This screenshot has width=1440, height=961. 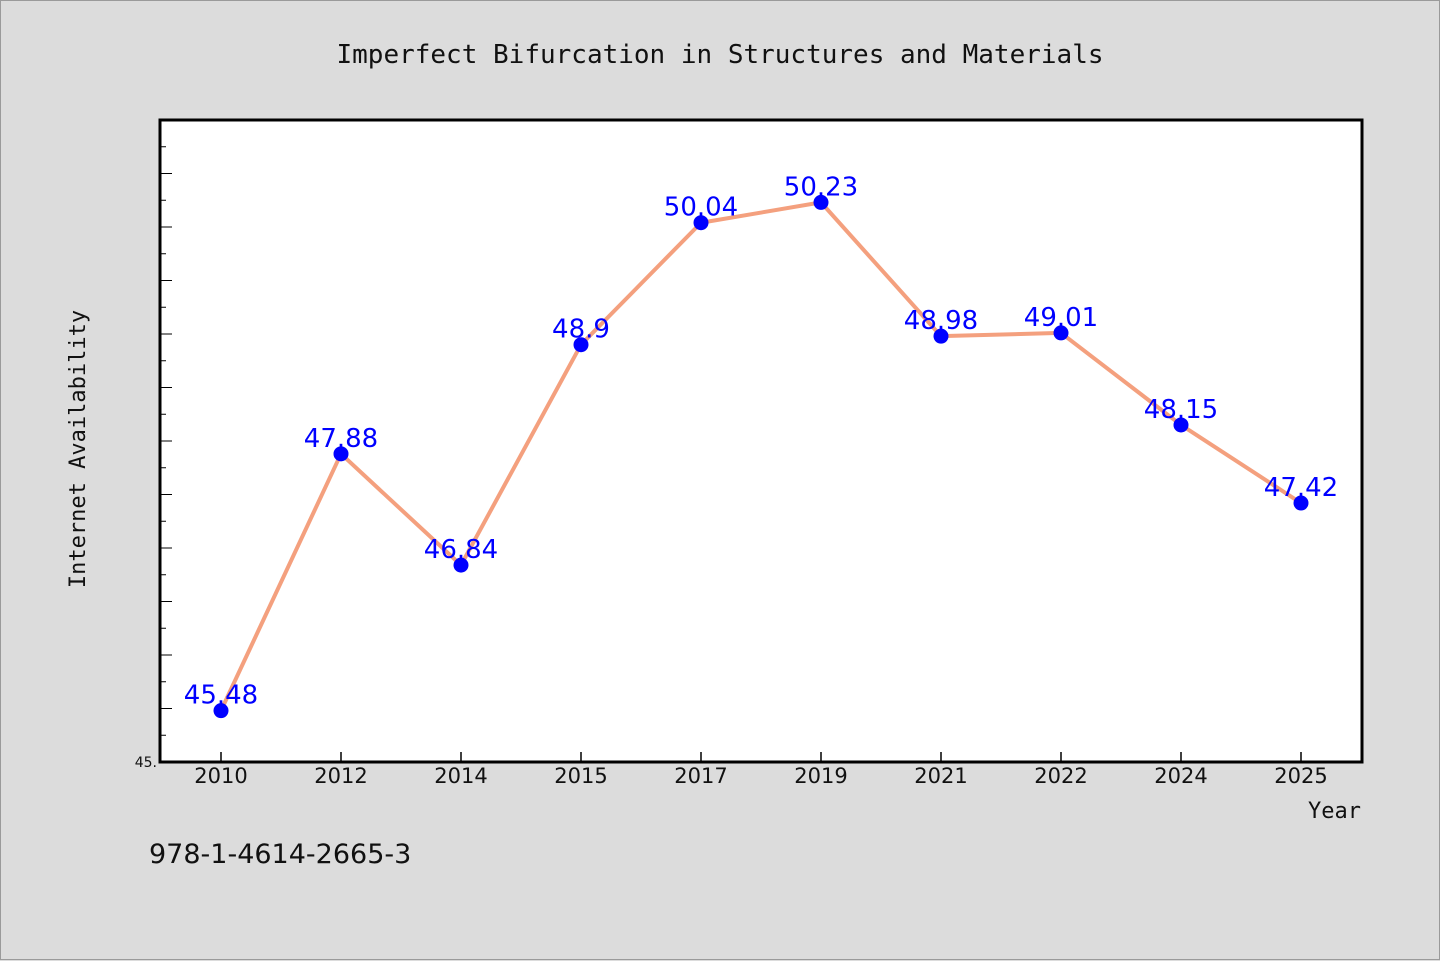 What do you see at coordinates (940, 776) in the screenshot?
I see `x-tick-label: 2021` at bounding box center [940, 776].